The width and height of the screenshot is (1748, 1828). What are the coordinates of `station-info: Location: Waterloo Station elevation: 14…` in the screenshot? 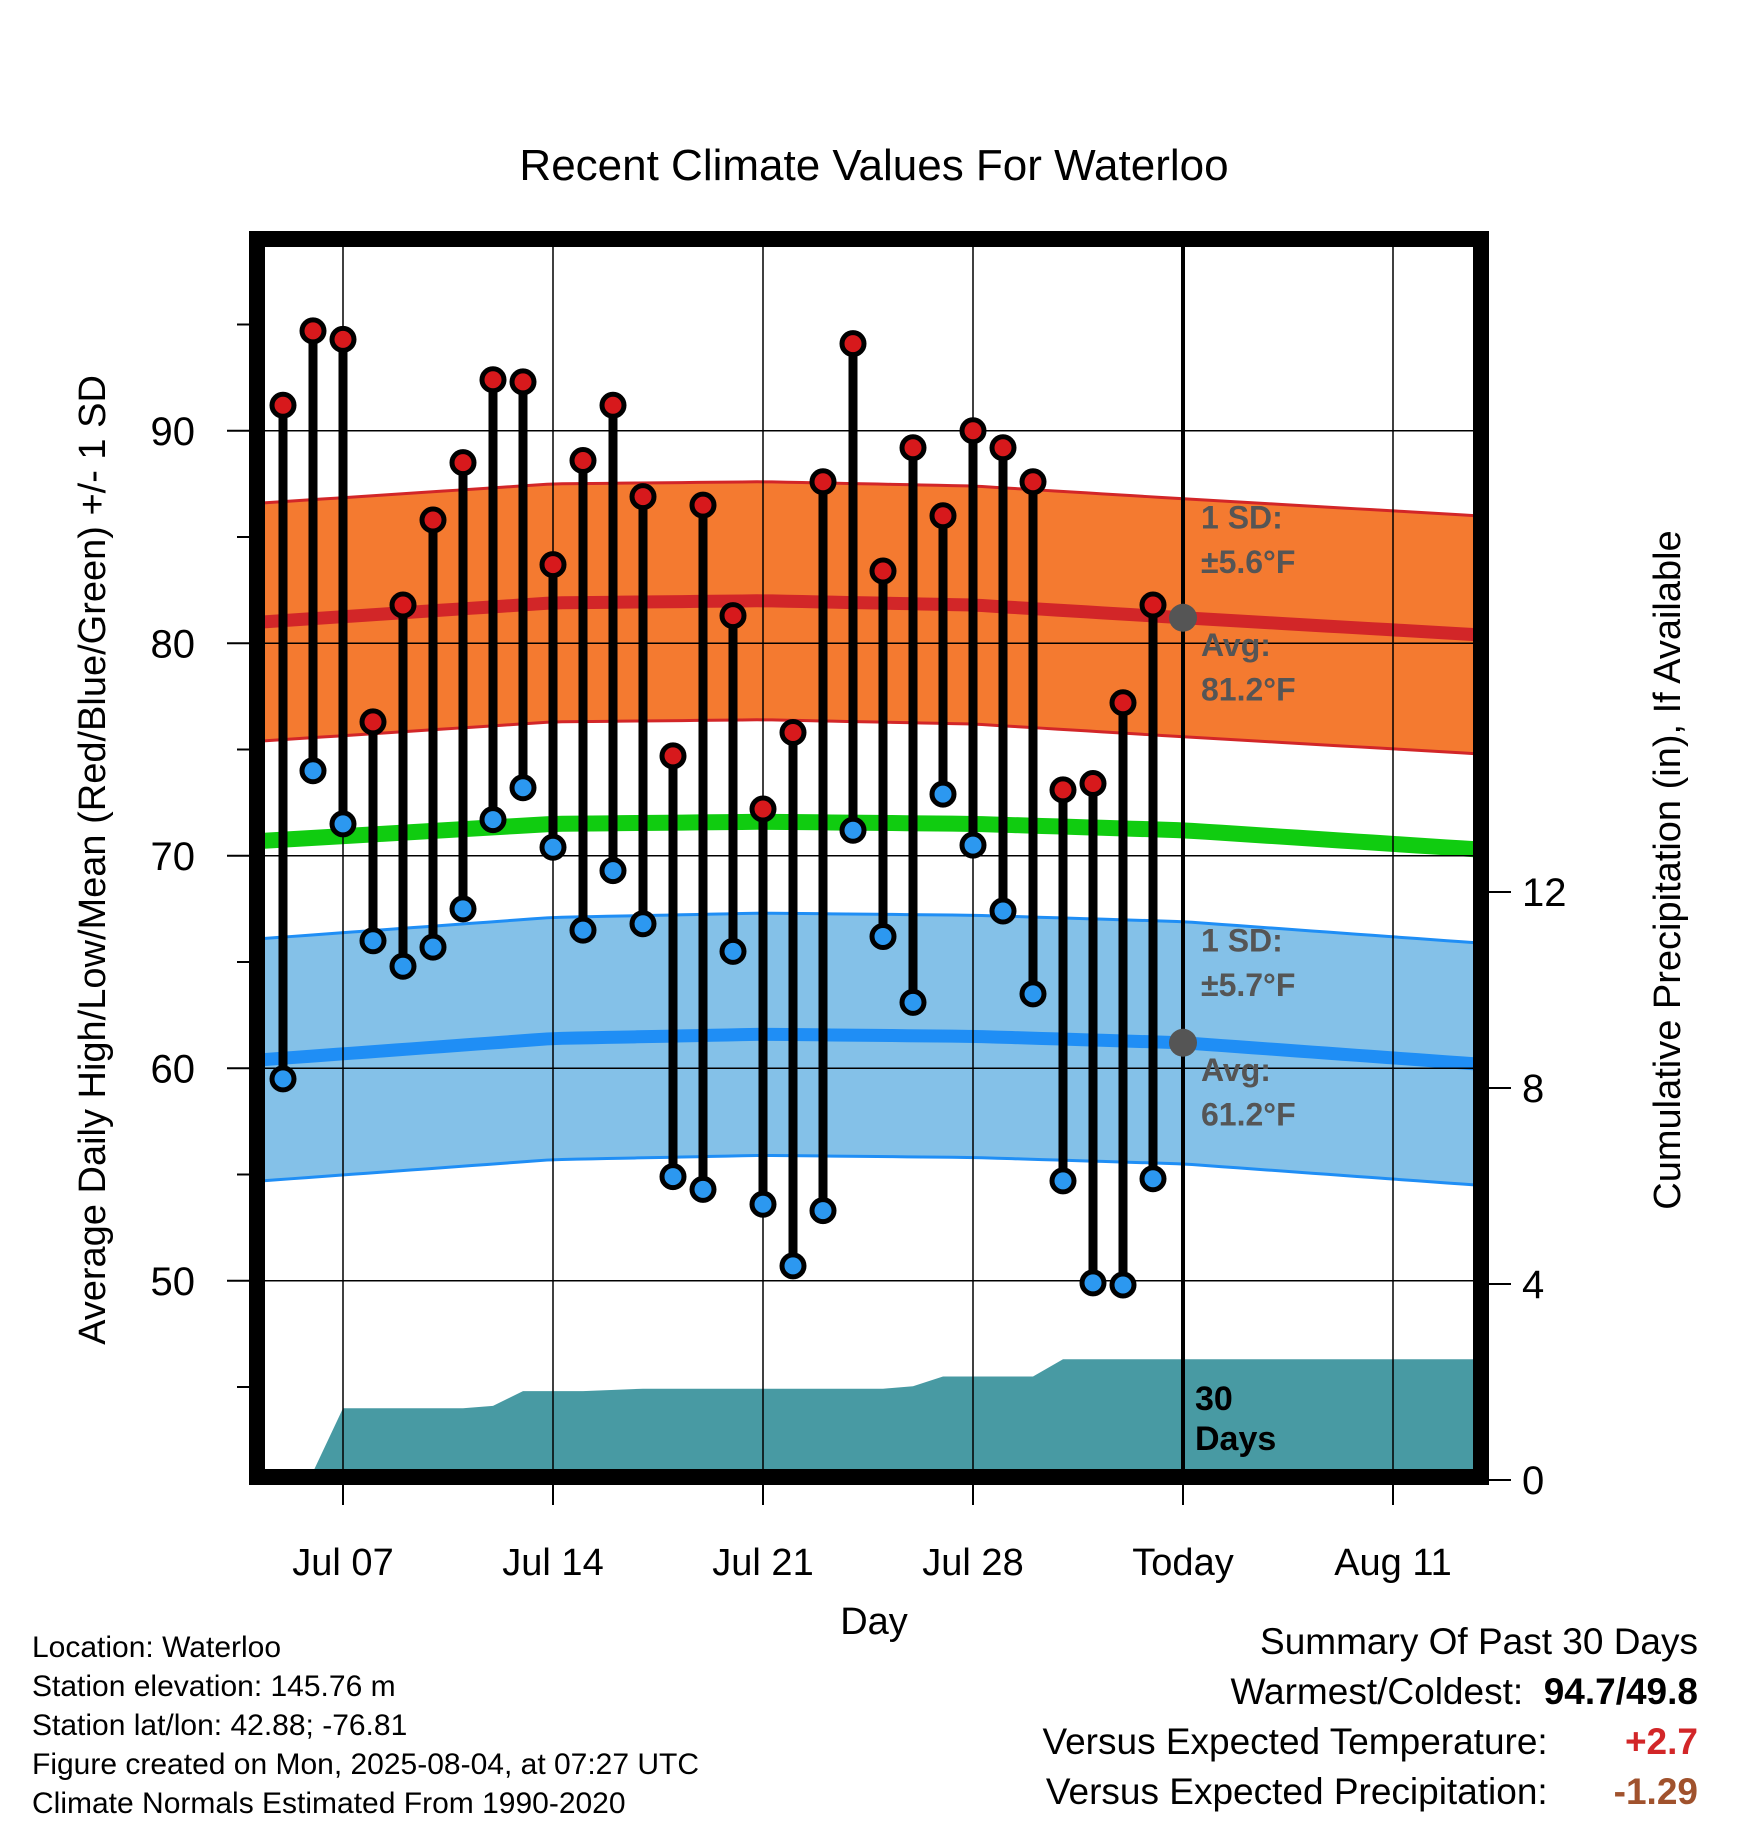 It's located at (365, 1725).